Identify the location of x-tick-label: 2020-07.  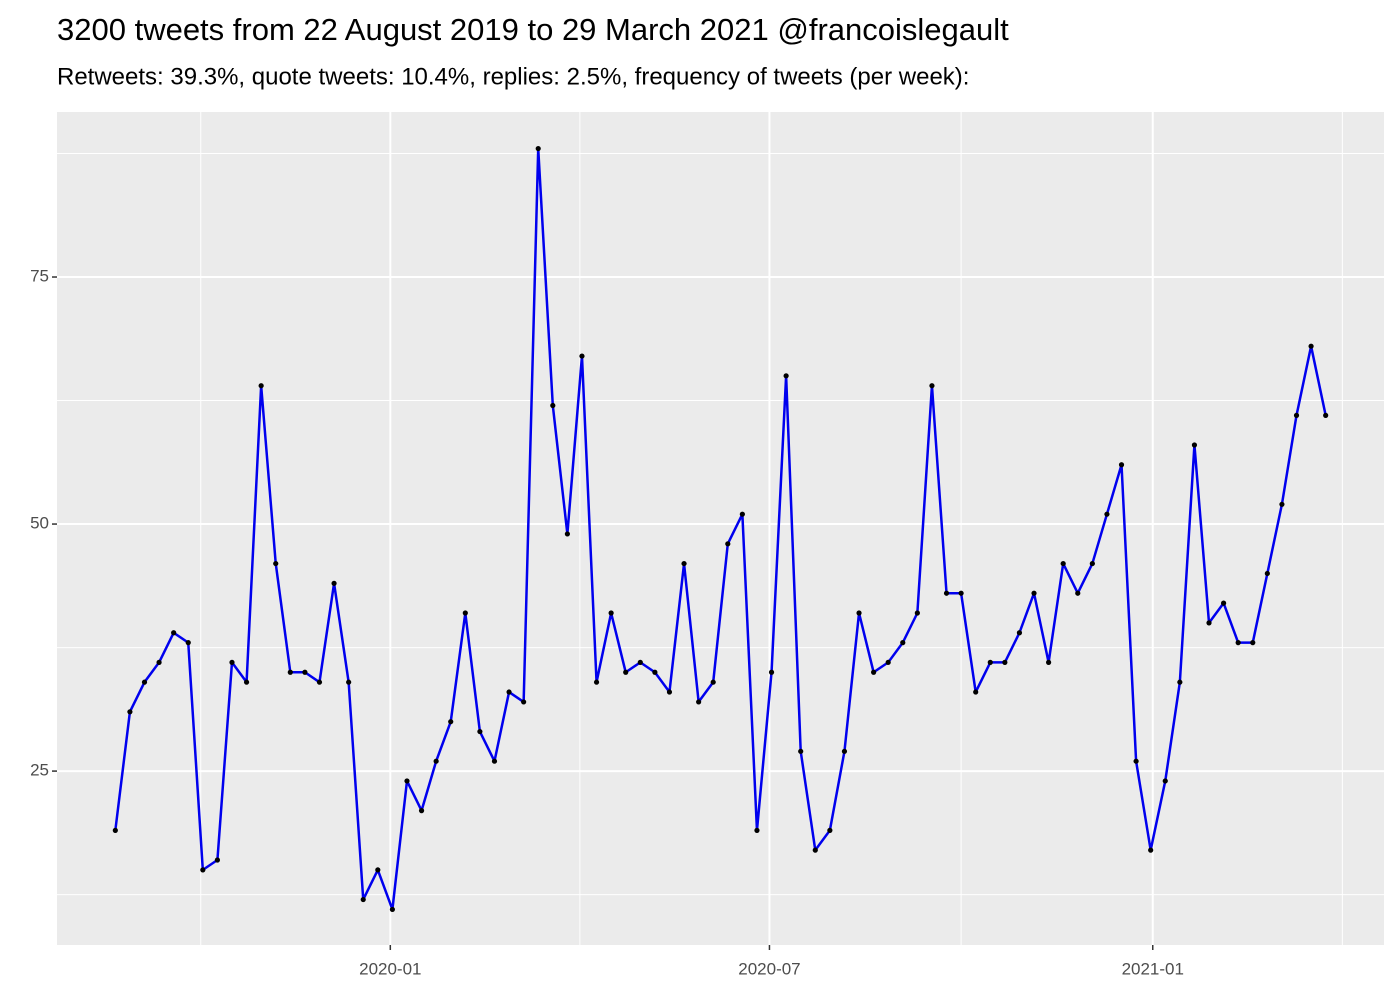
(769, 968).